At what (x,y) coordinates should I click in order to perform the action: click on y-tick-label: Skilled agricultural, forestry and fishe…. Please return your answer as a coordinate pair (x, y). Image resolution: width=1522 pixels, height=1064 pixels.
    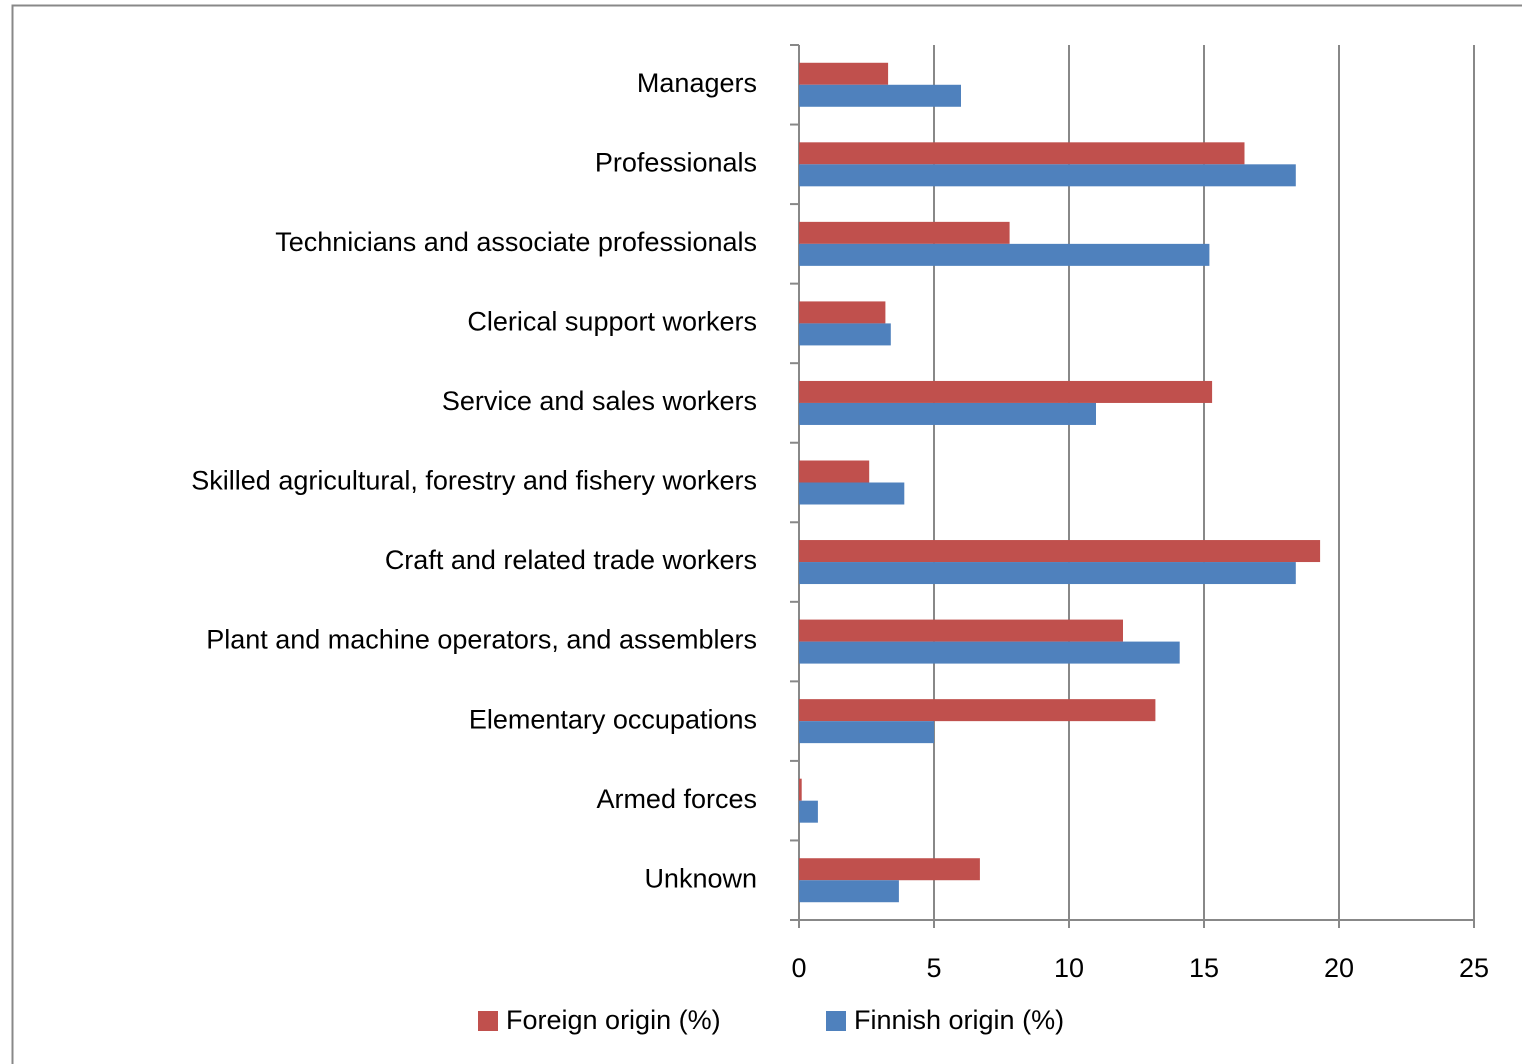
    Looking at the image, I should click on (474, 481).